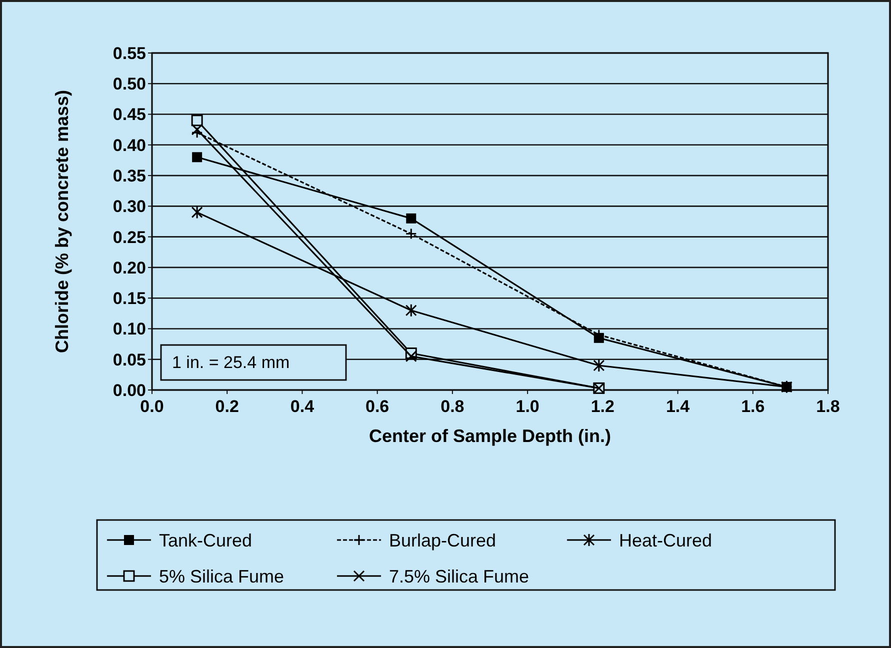  Describe the element at coordinates (129, 53) in the screenshot. I see `y-tick-label: 0.55` at that location.